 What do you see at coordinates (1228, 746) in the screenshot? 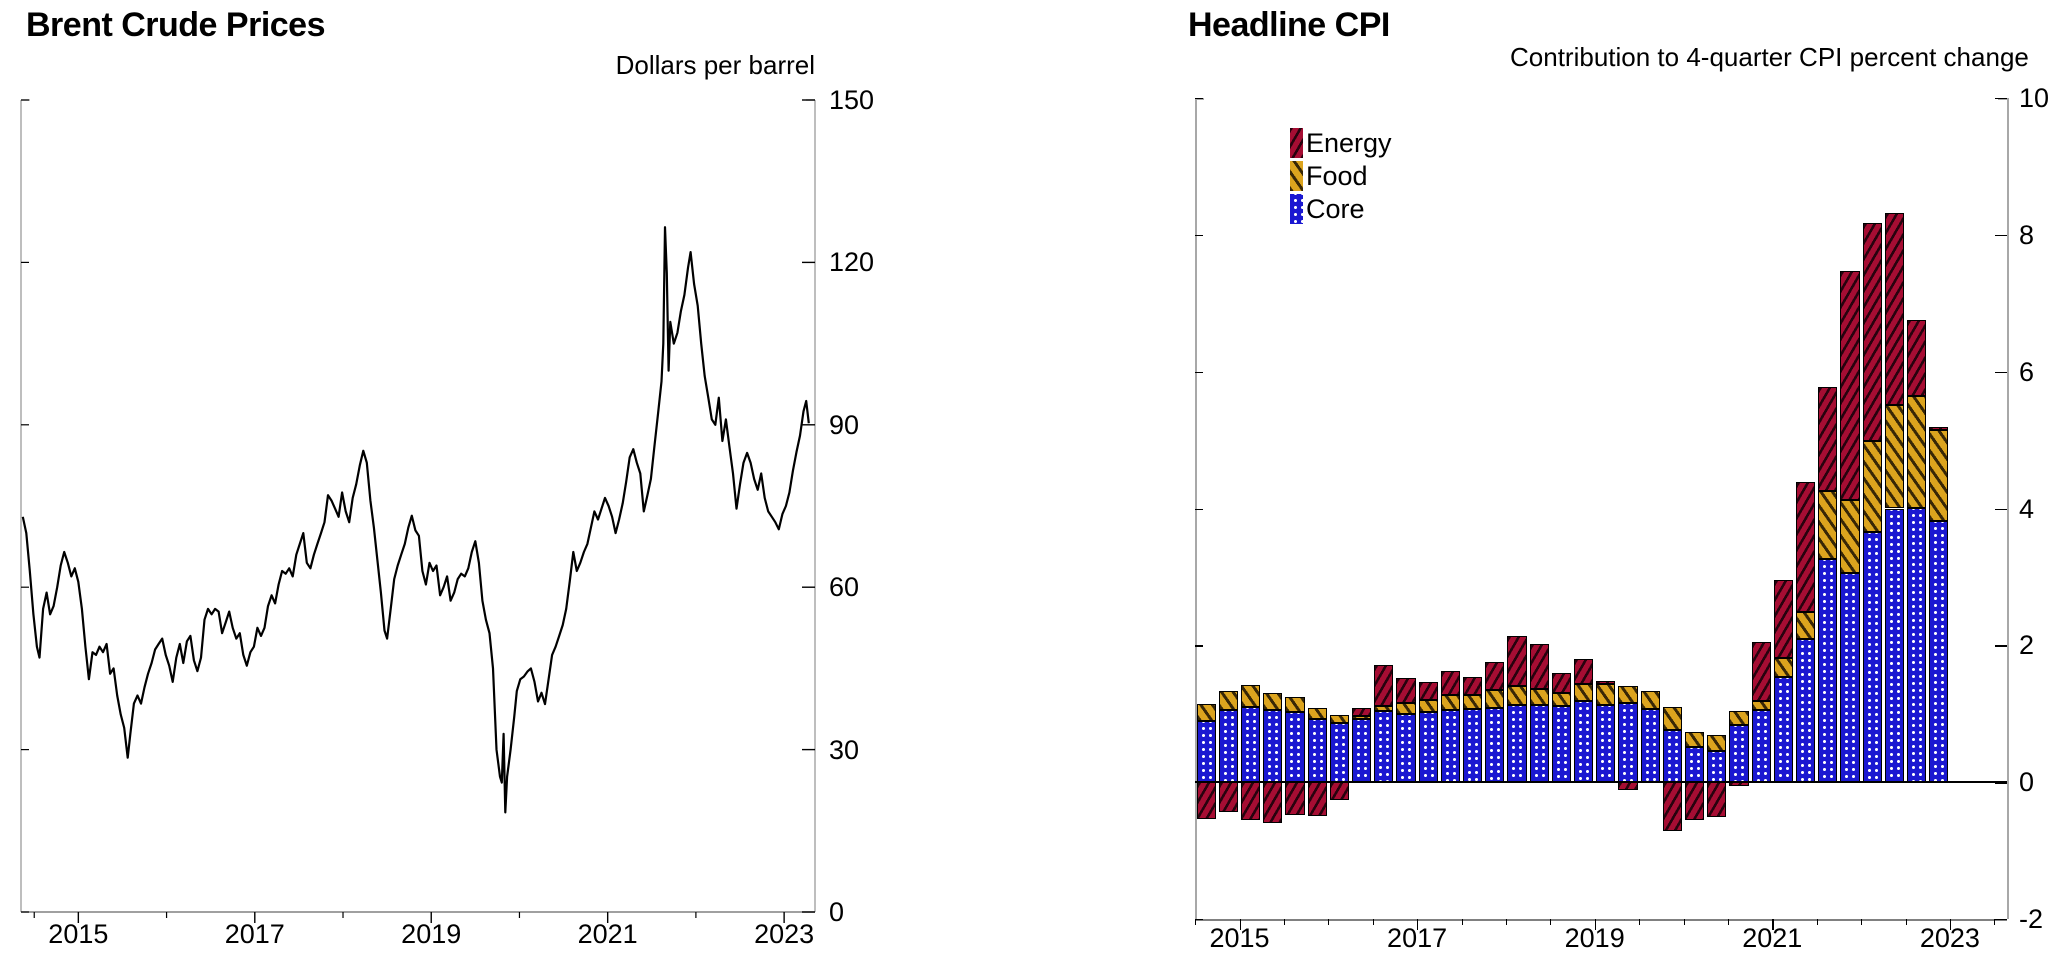
I see `bar-core-2015Q2` at bounding box center [1228, 746].